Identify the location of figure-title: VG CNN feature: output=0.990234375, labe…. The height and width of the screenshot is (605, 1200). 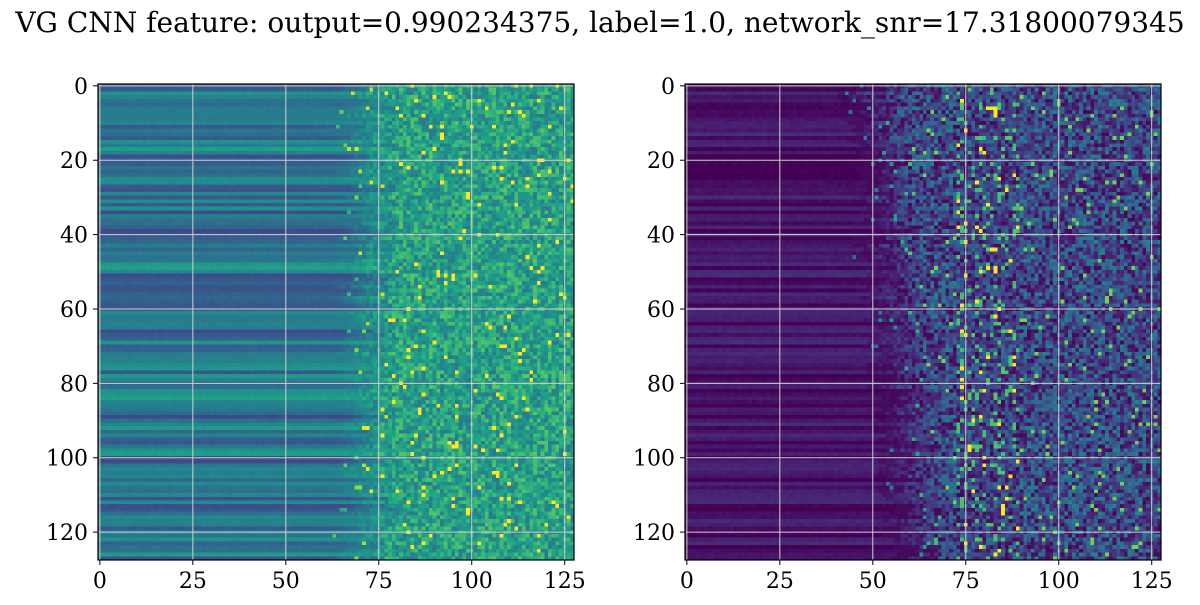
(600, 22).